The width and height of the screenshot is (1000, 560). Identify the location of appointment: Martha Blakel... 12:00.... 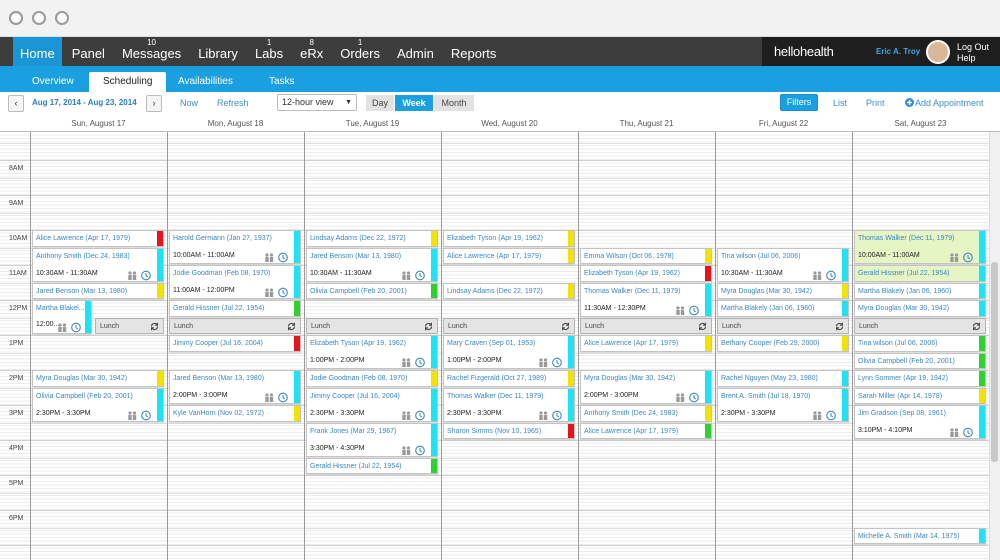
(62, 317).